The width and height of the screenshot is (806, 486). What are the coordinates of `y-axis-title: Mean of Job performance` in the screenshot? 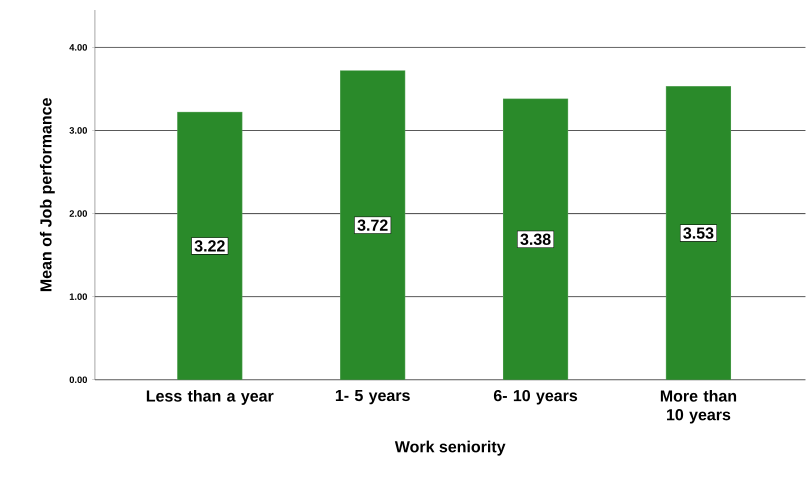 It's located at (47, 195).